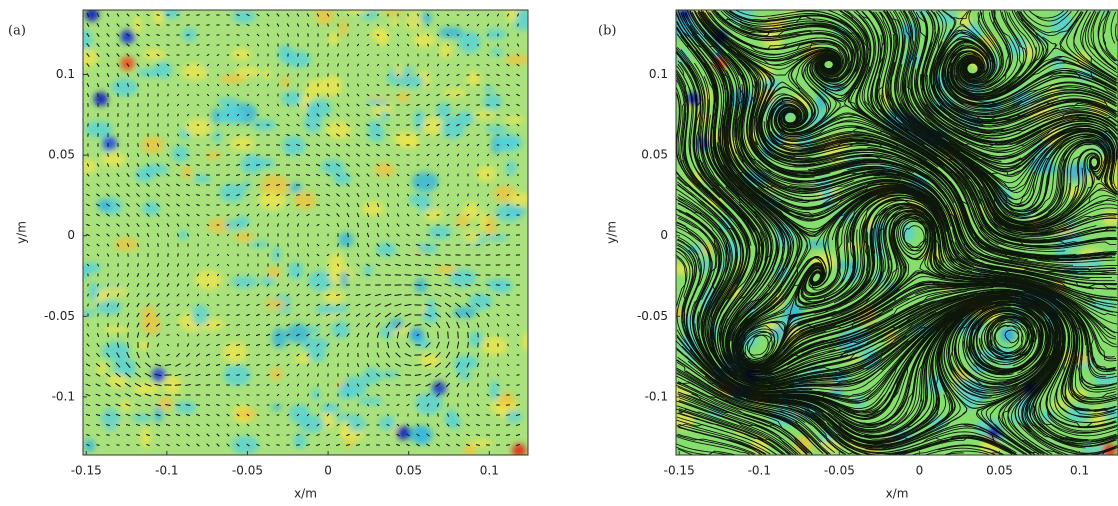 The image size is (1118, 506). What do you see at coordinates (1079, 471) in the screenshot?
I see `x-tick-label: 0.1` at bounding box center [1079, 471].